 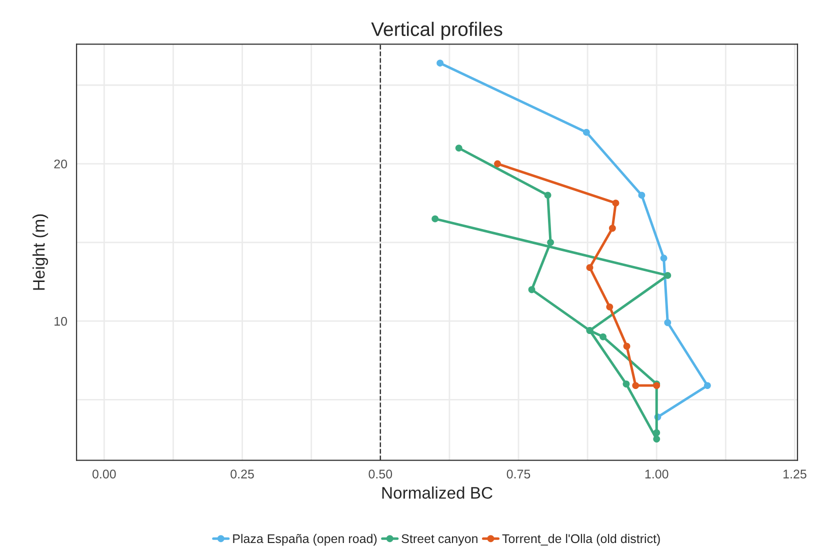 What do you see at coordinates (61, 321) in the screenshot?
I see `y-tick-label: 10` at bounding box center [61, 321].